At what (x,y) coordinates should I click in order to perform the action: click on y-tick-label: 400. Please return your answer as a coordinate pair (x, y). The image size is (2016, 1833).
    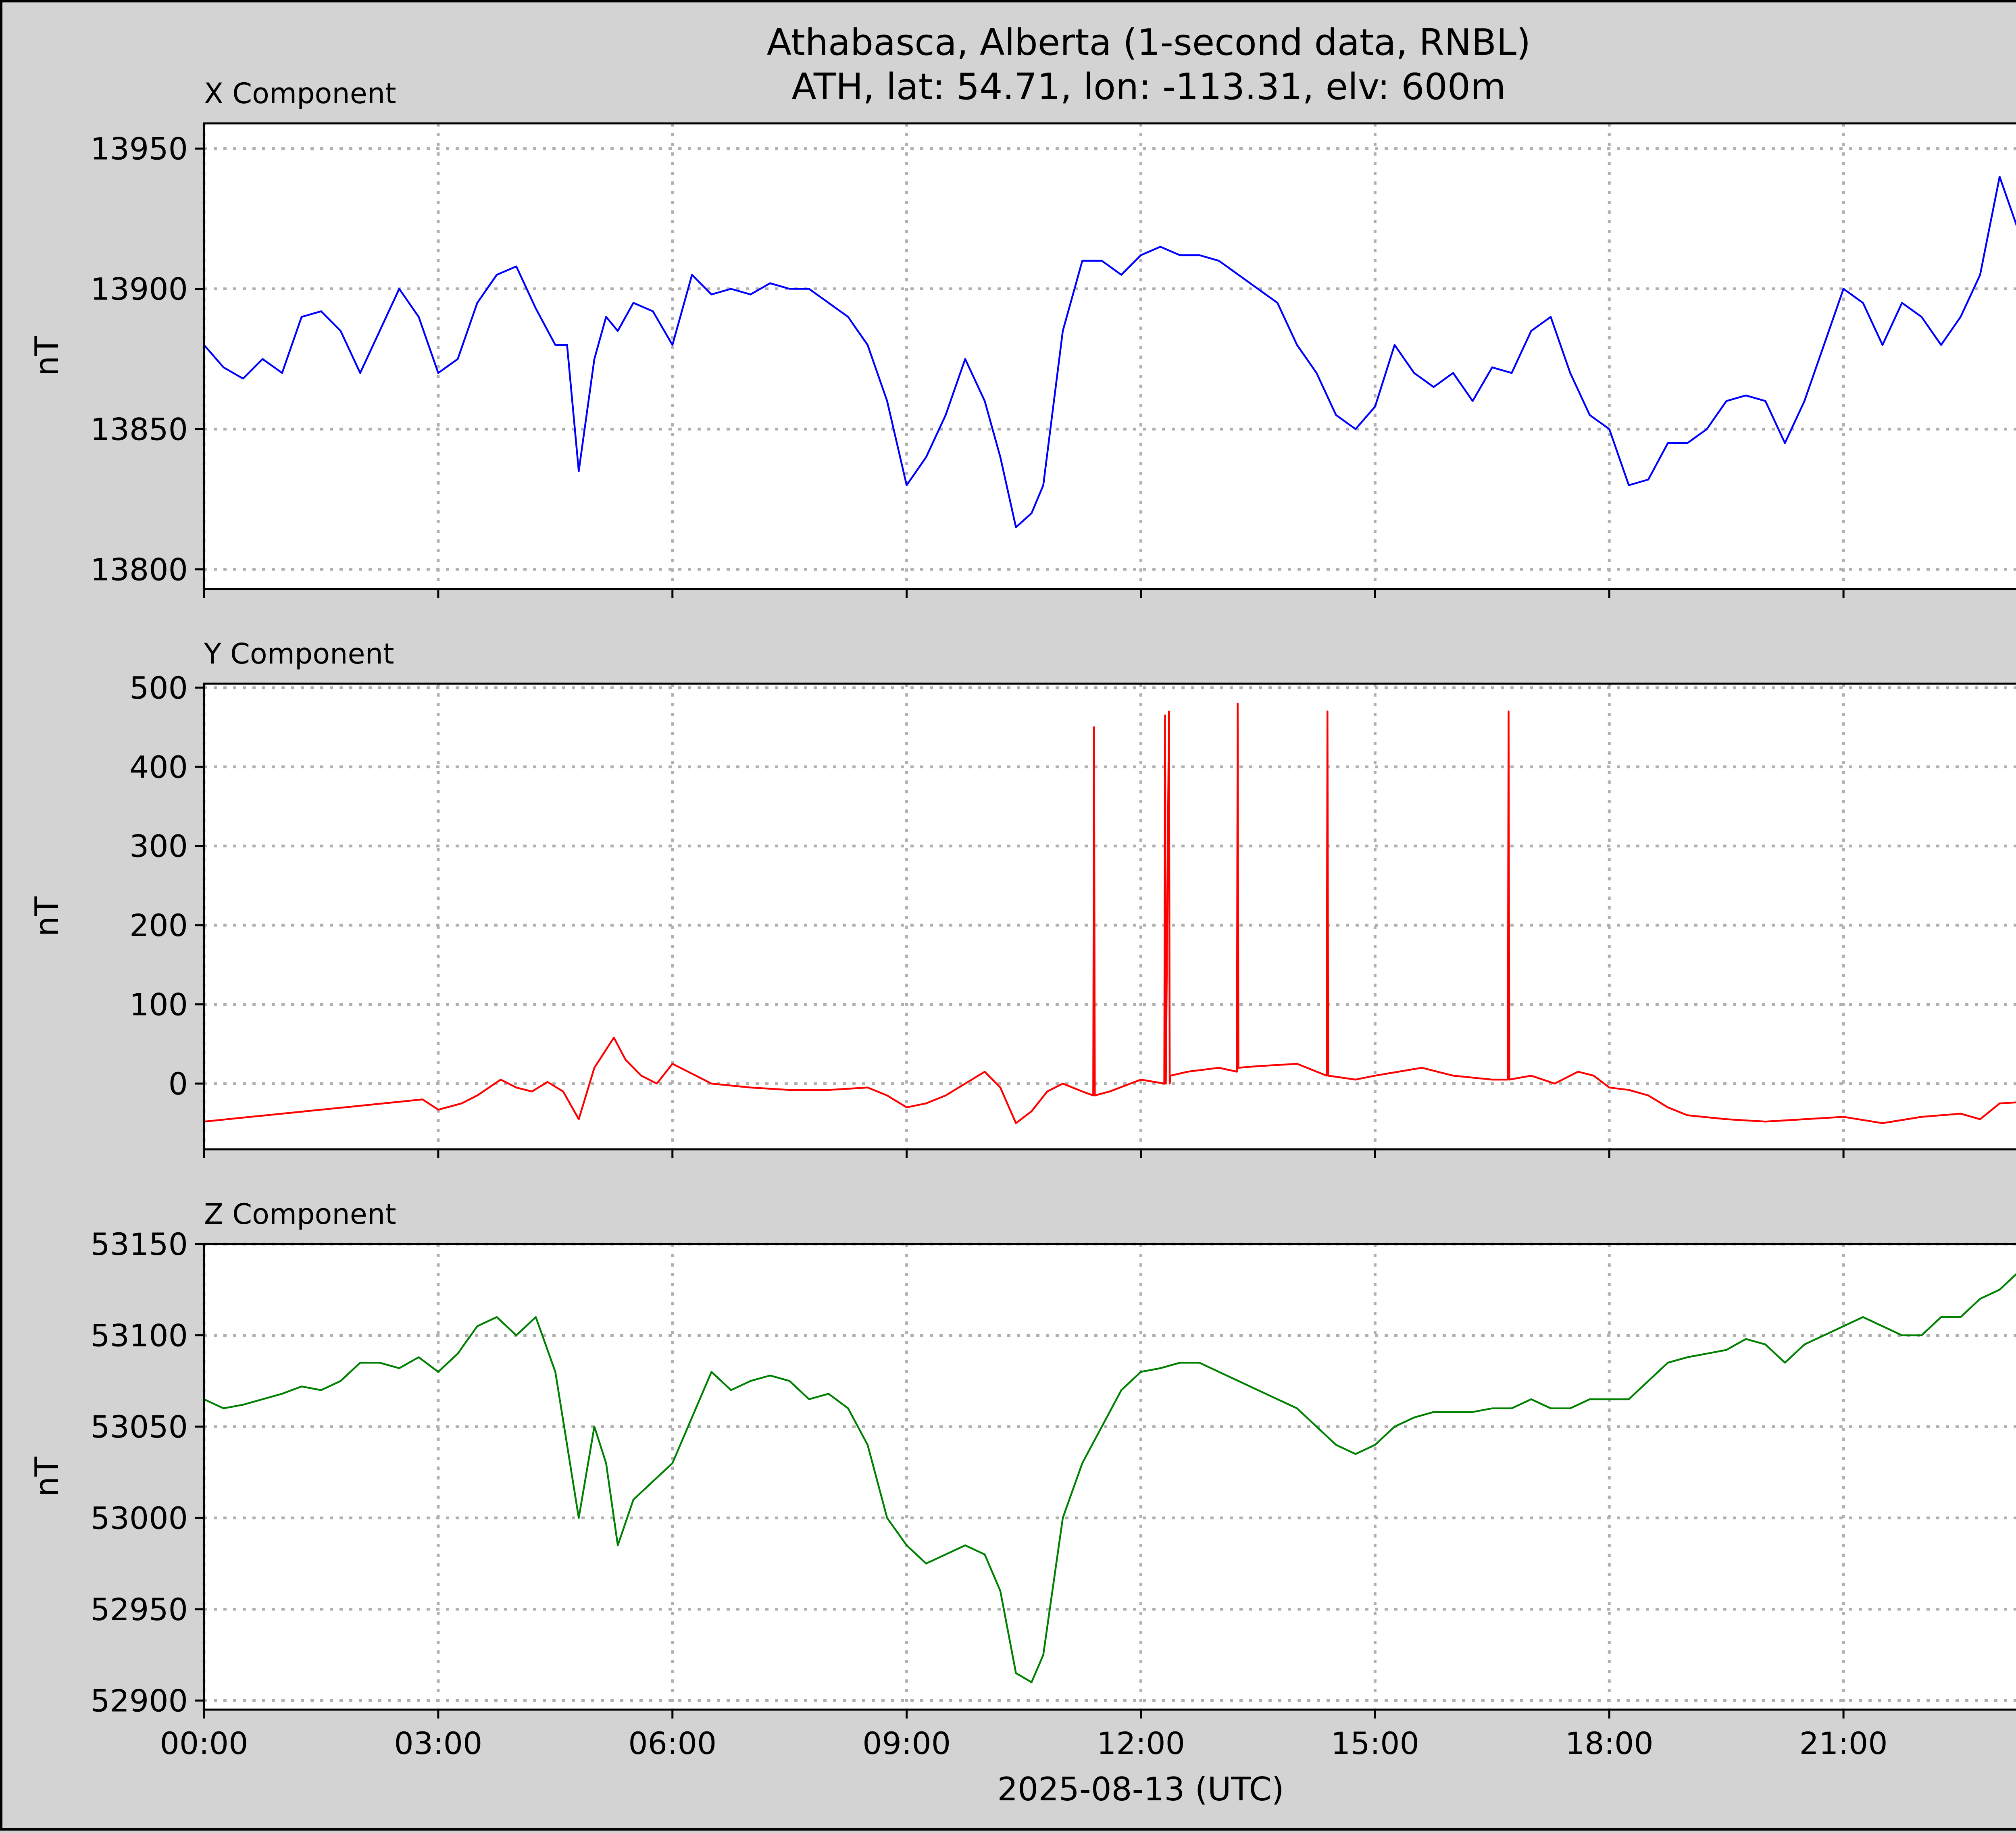
    Looking at the image, I should click on (158, 767).